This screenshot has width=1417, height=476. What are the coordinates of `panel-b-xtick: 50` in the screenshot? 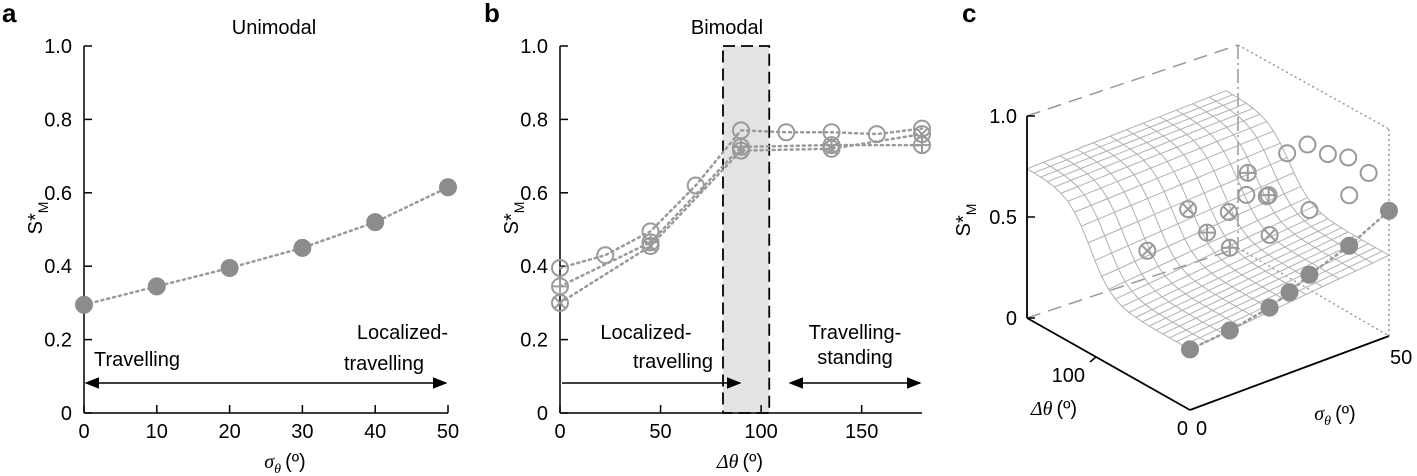 It's located at (660, 432).